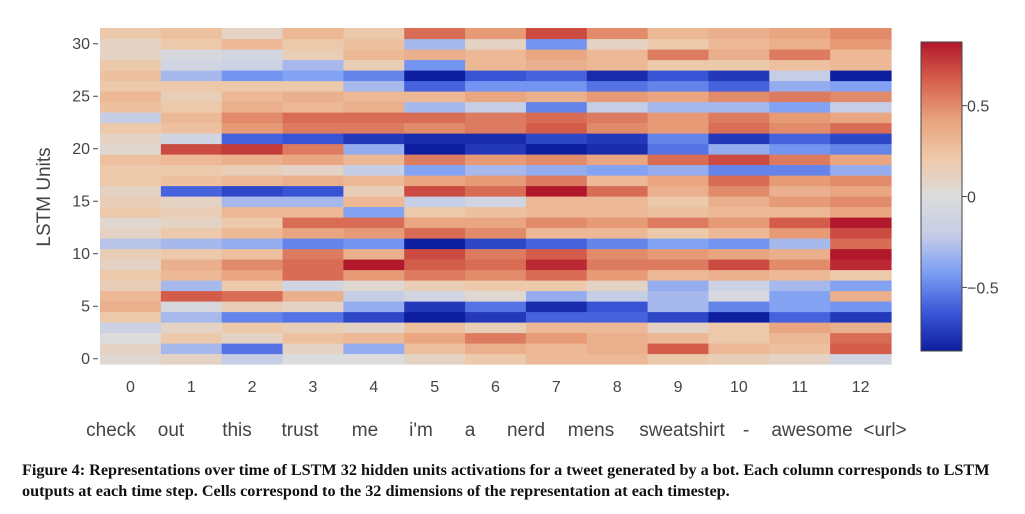 The image size is (1025, 514). What do you see at coordinates (81, 201) in the screenshot?
I see `y-tick-label: 15` at bounding box center [81, 201].